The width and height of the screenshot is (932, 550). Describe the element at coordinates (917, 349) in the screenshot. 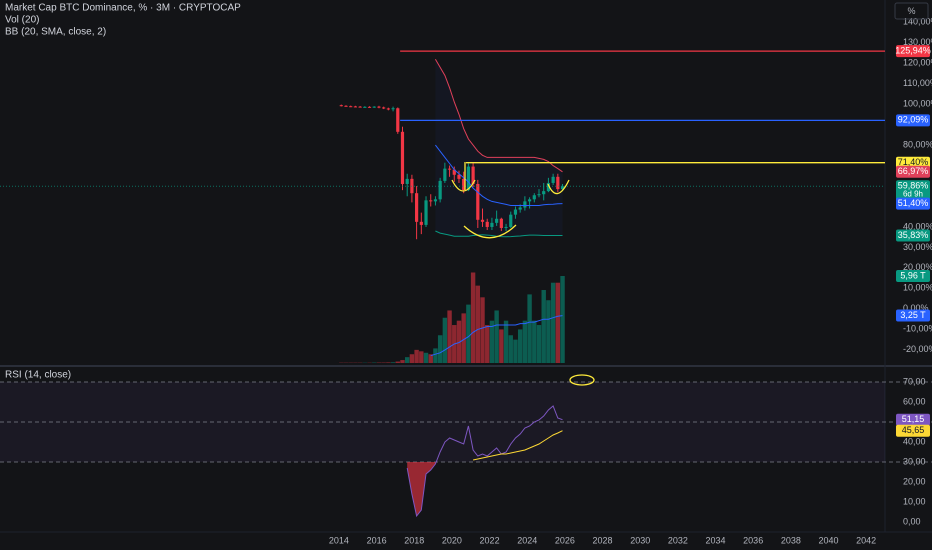

I see `y-tick-label: -20,00%` at that location.